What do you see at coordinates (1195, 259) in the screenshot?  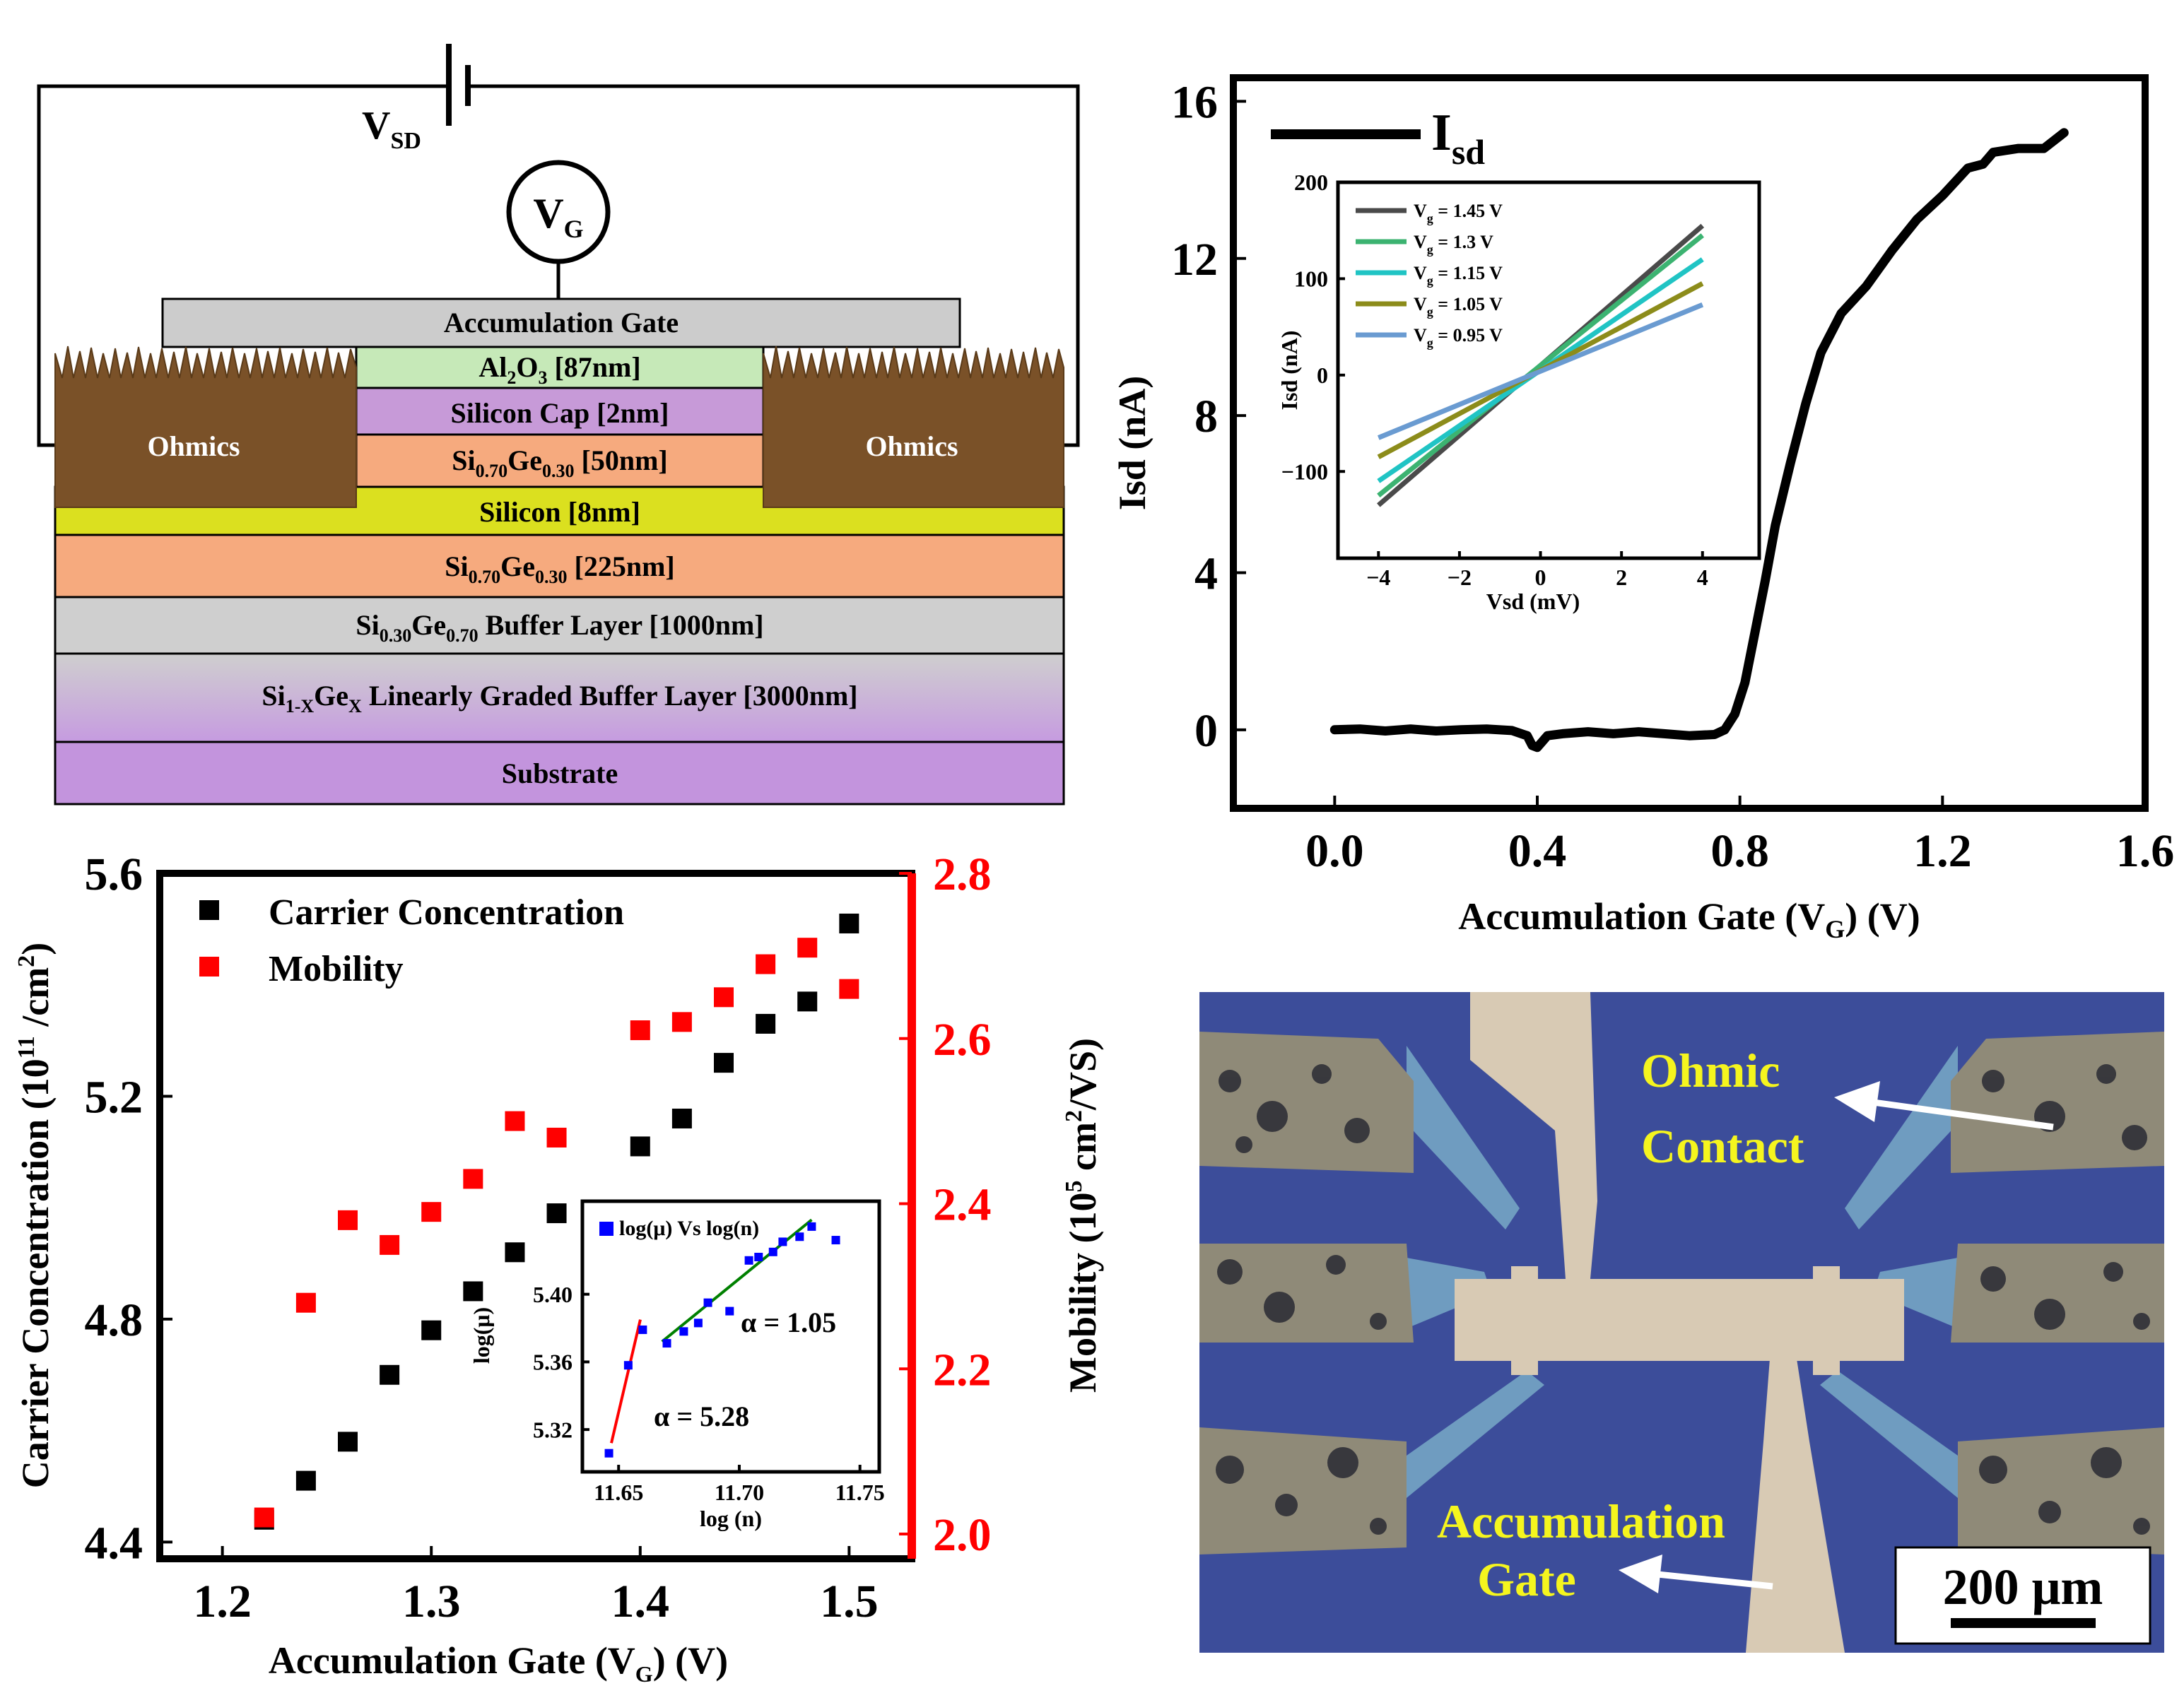 I see `y-tick-label: 12` at bounding box center [1195, 259].